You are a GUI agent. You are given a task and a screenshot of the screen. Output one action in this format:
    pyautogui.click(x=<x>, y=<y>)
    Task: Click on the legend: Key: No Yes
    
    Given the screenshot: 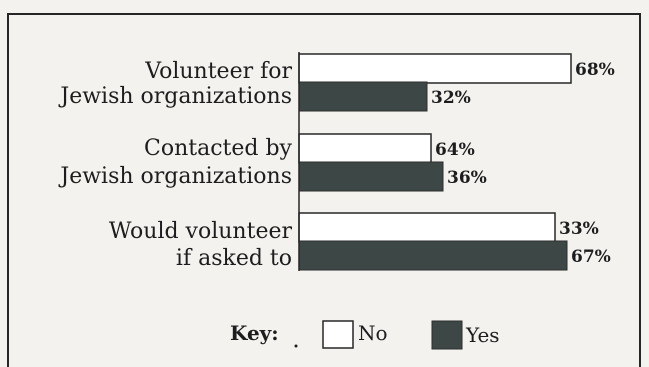 What is the action you would take?
    pyautogui.click(x=365, y=335)
    